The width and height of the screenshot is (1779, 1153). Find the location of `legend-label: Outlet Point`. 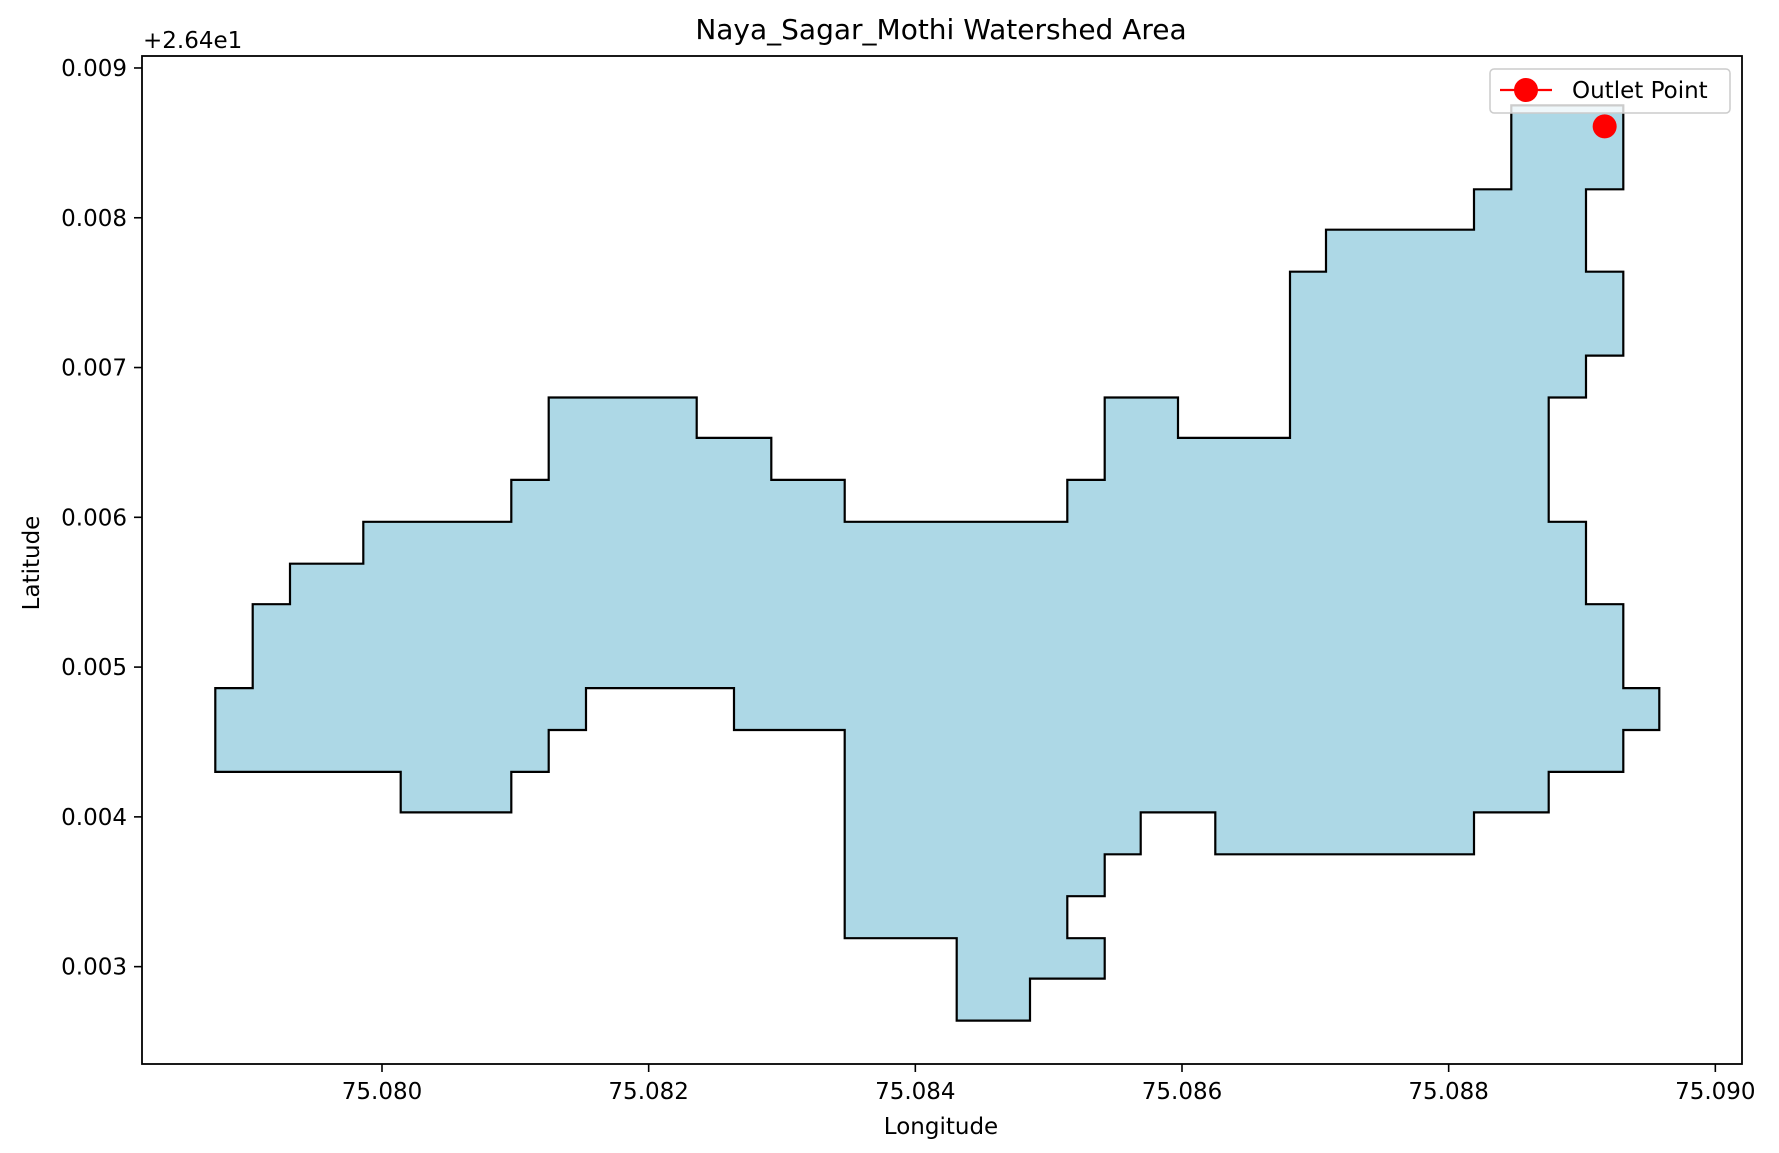

legend-label: Outlet Point is located at coordinates (1640, 91).